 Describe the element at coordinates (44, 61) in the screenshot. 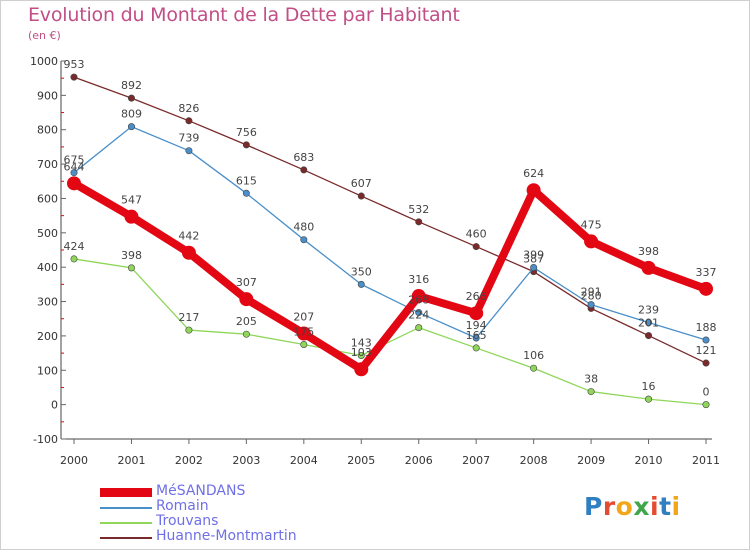

I see `y-tick-label: 1000` at that location.